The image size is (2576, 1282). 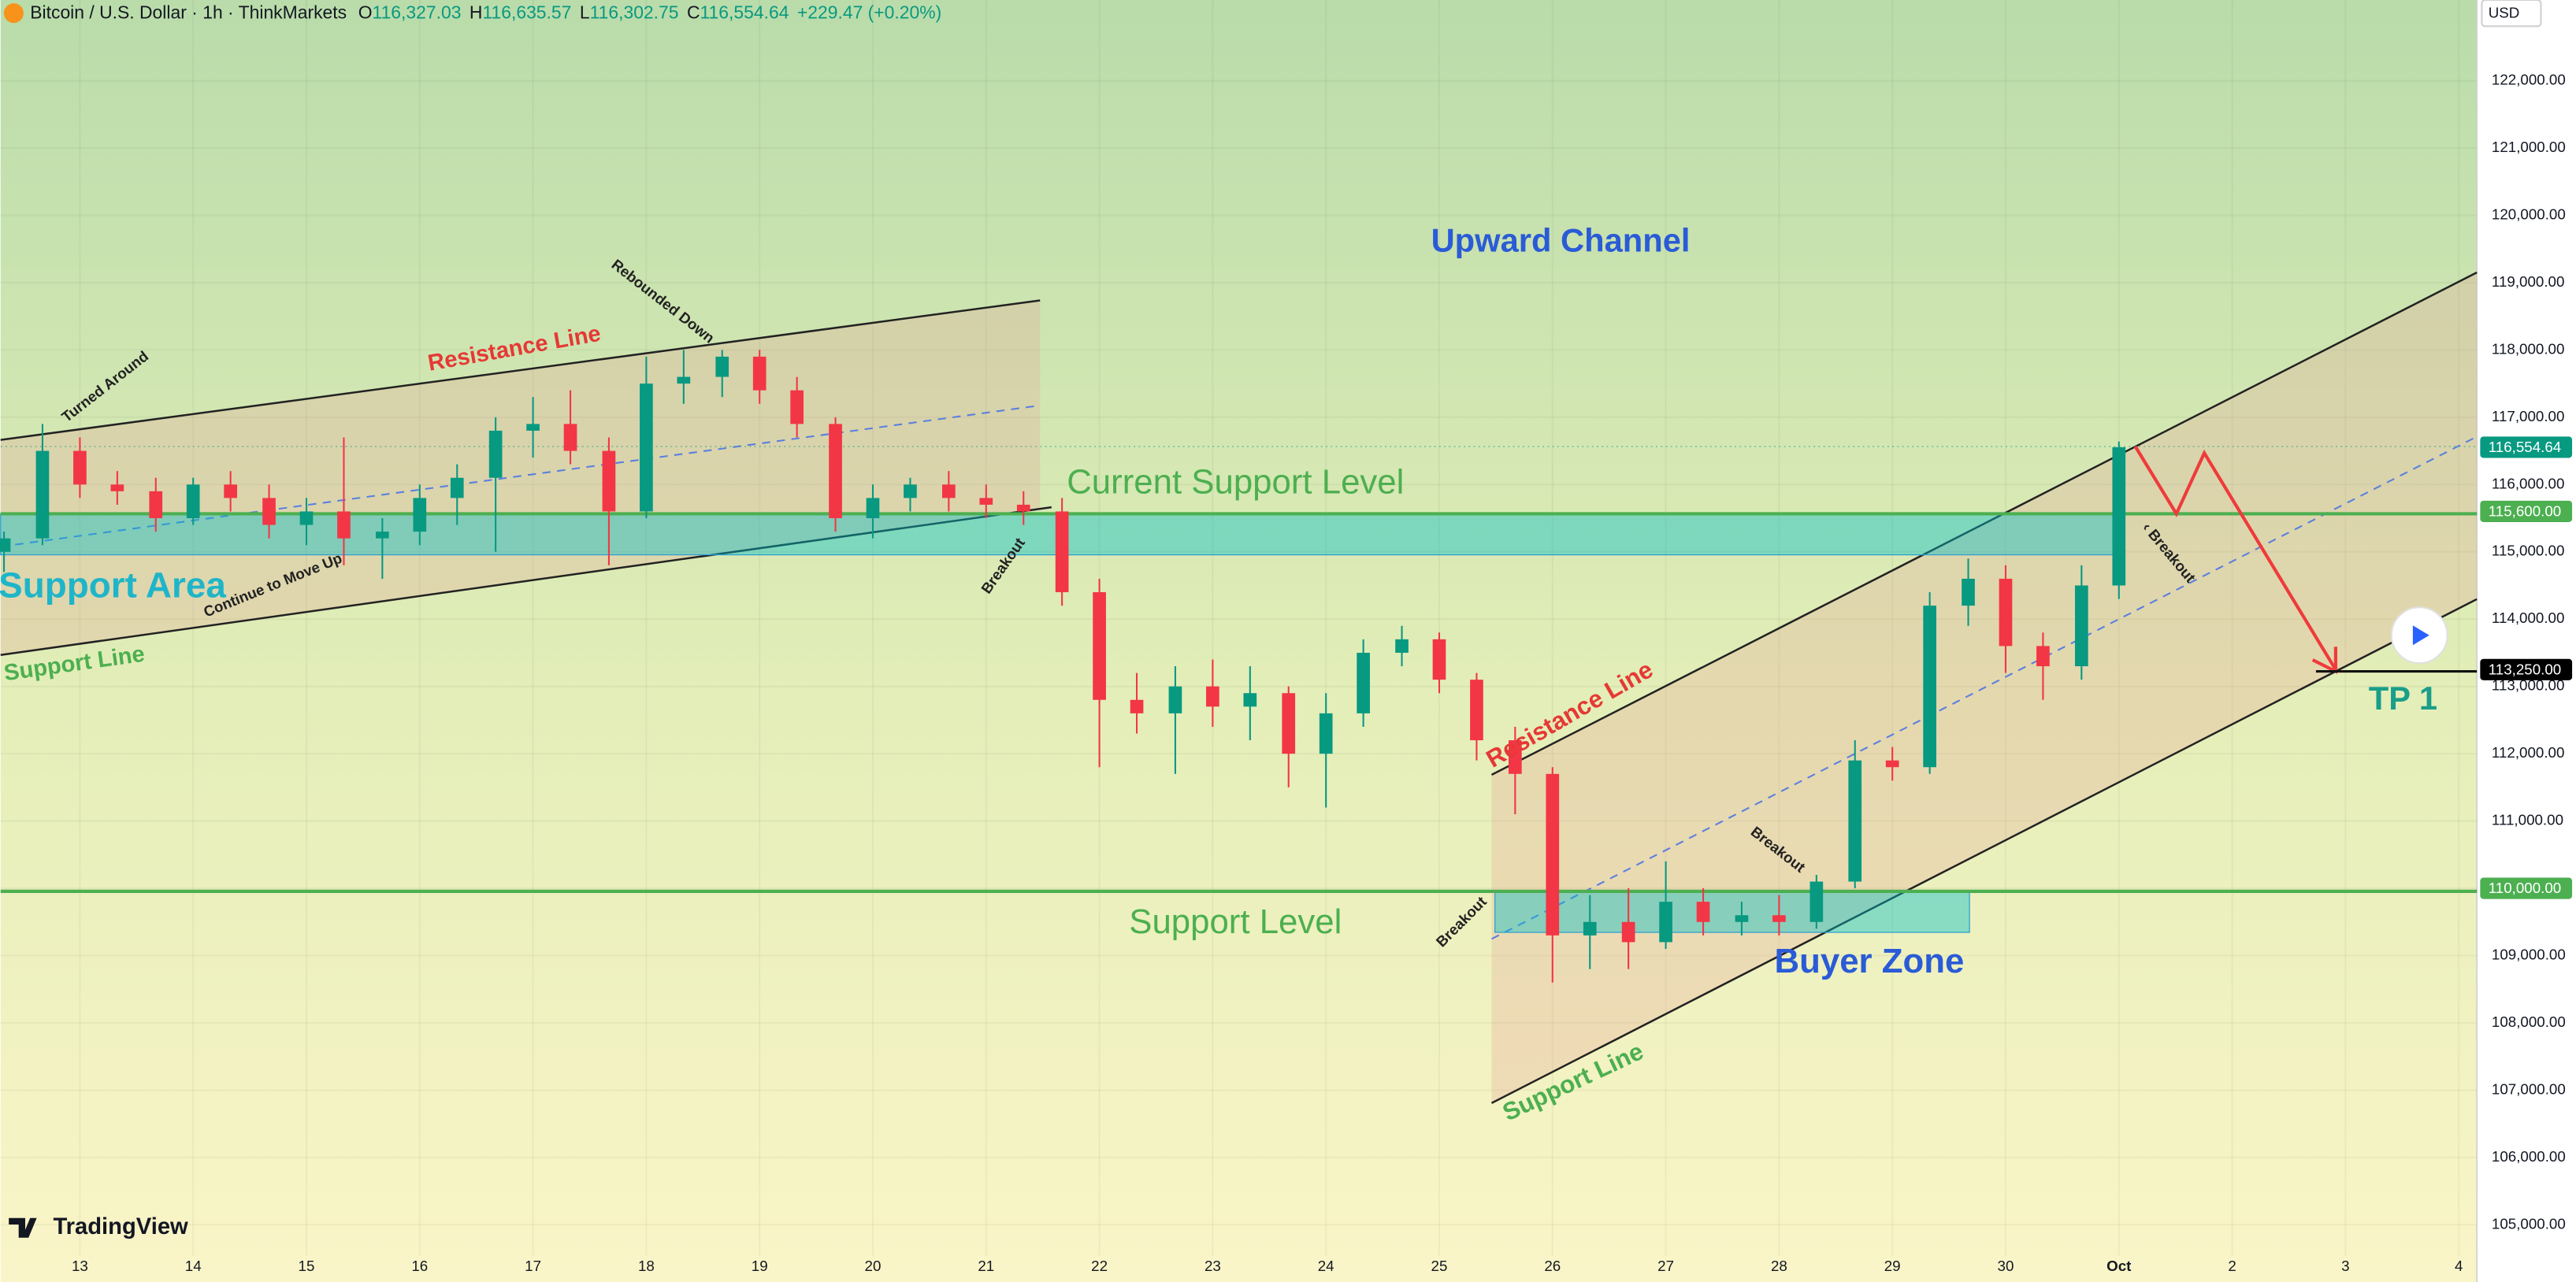 What do you see at coordinates (585, 12) in the screenshot?
I see `label: L` at bounding box center [585, 12].